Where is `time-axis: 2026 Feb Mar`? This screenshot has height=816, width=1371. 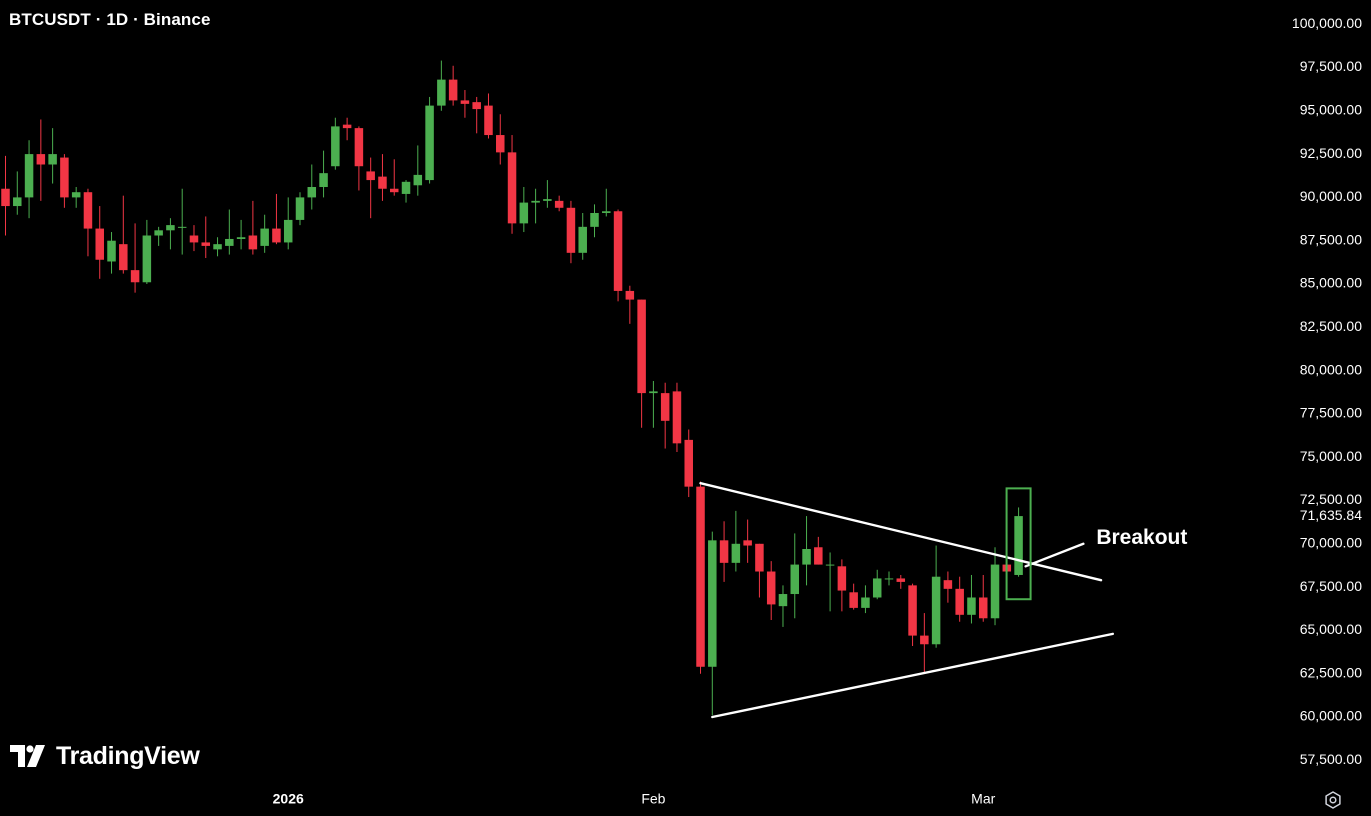
time-axis: 2026 Feb Mar is located at coordinates (634, 799).